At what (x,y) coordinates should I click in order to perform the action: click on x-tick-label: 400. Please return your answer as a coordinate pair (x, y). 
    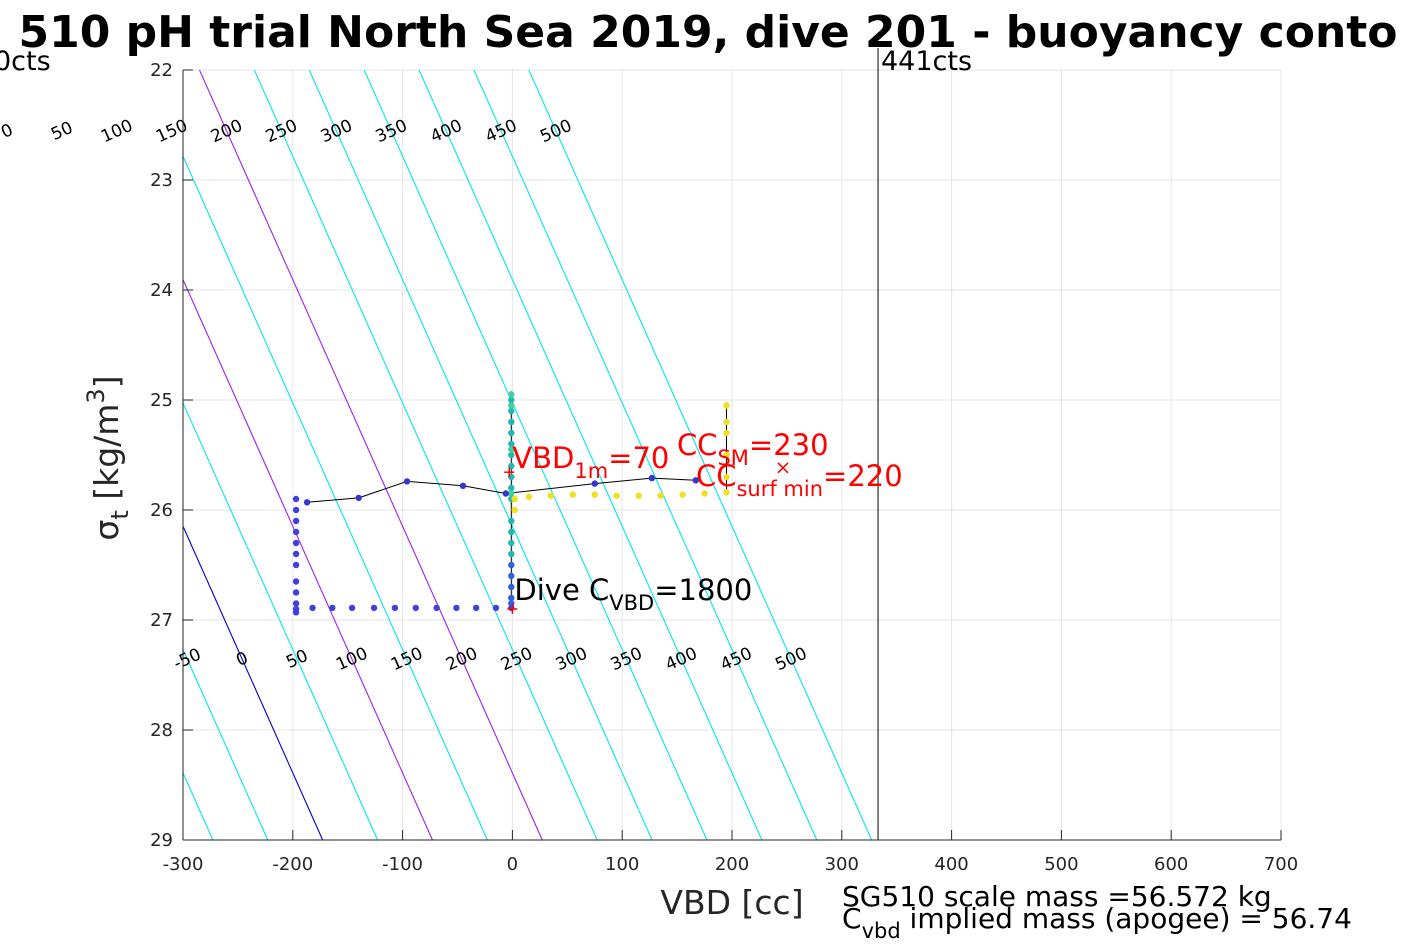
    Looking at the image, I should click on (951, 864).